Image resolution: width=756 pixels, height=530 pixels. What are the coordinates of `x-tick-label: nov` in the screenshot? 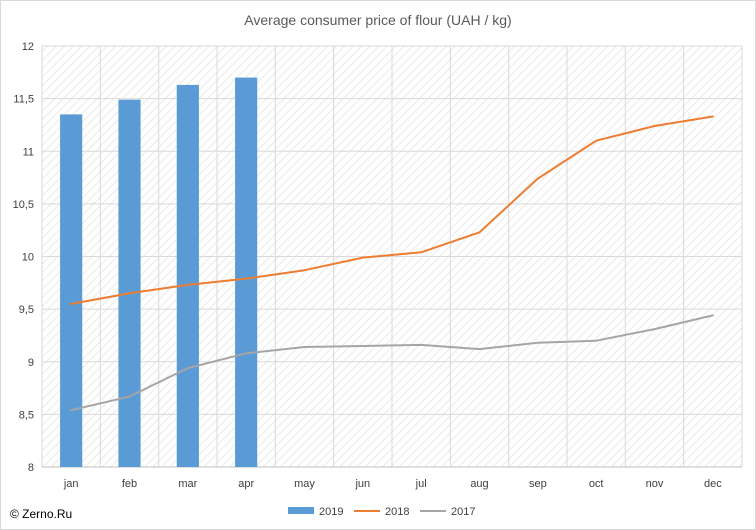 It's located at (655, 484).